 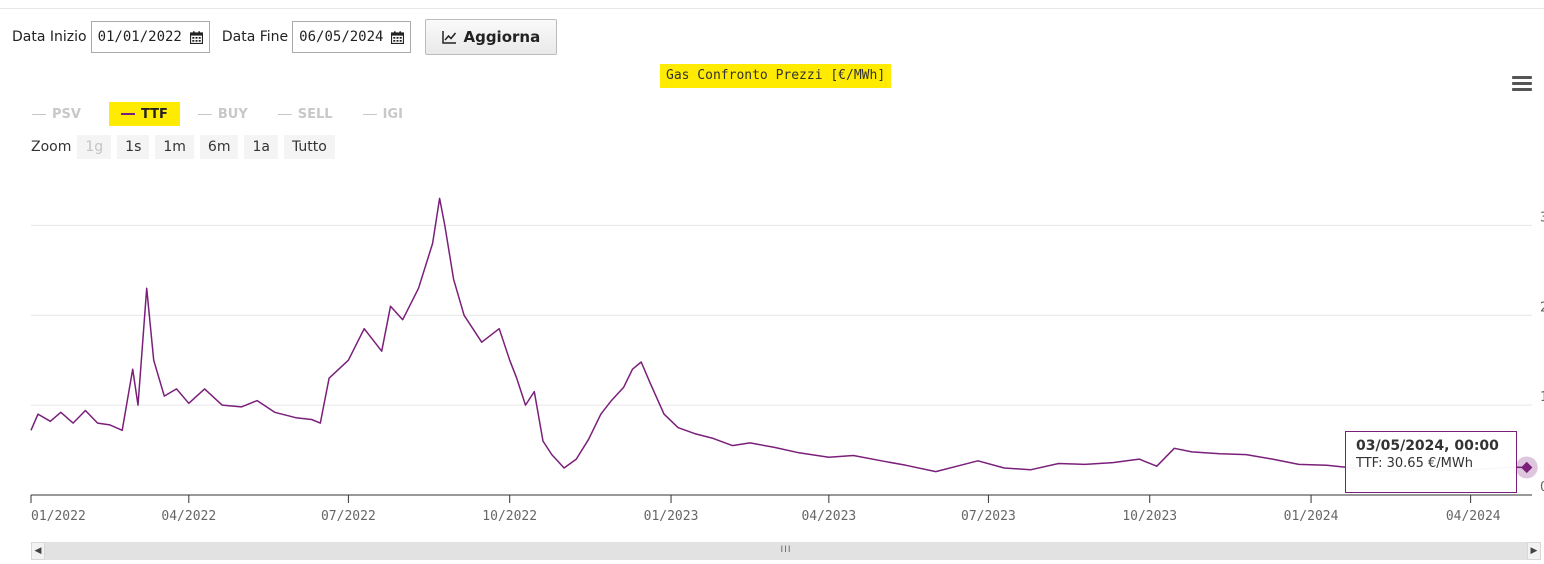 I want to click on legend-label: BUY, so click(x=232, y=114).